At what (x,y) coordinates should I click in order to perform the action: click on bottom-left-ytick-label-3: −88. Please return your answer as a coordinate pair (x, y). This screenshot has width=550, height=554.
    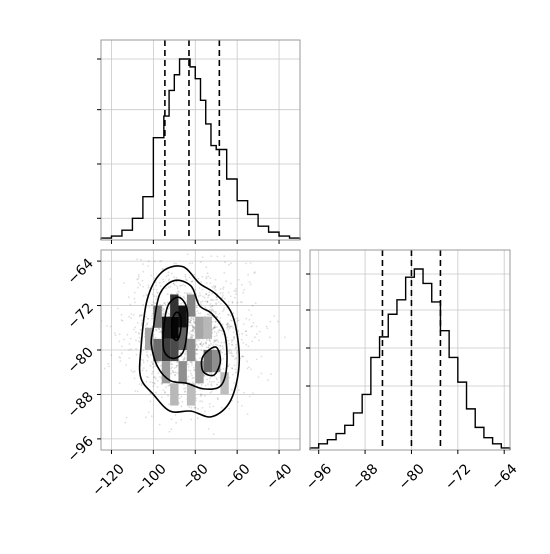
    Looking at the image, I should click on (81, 405).